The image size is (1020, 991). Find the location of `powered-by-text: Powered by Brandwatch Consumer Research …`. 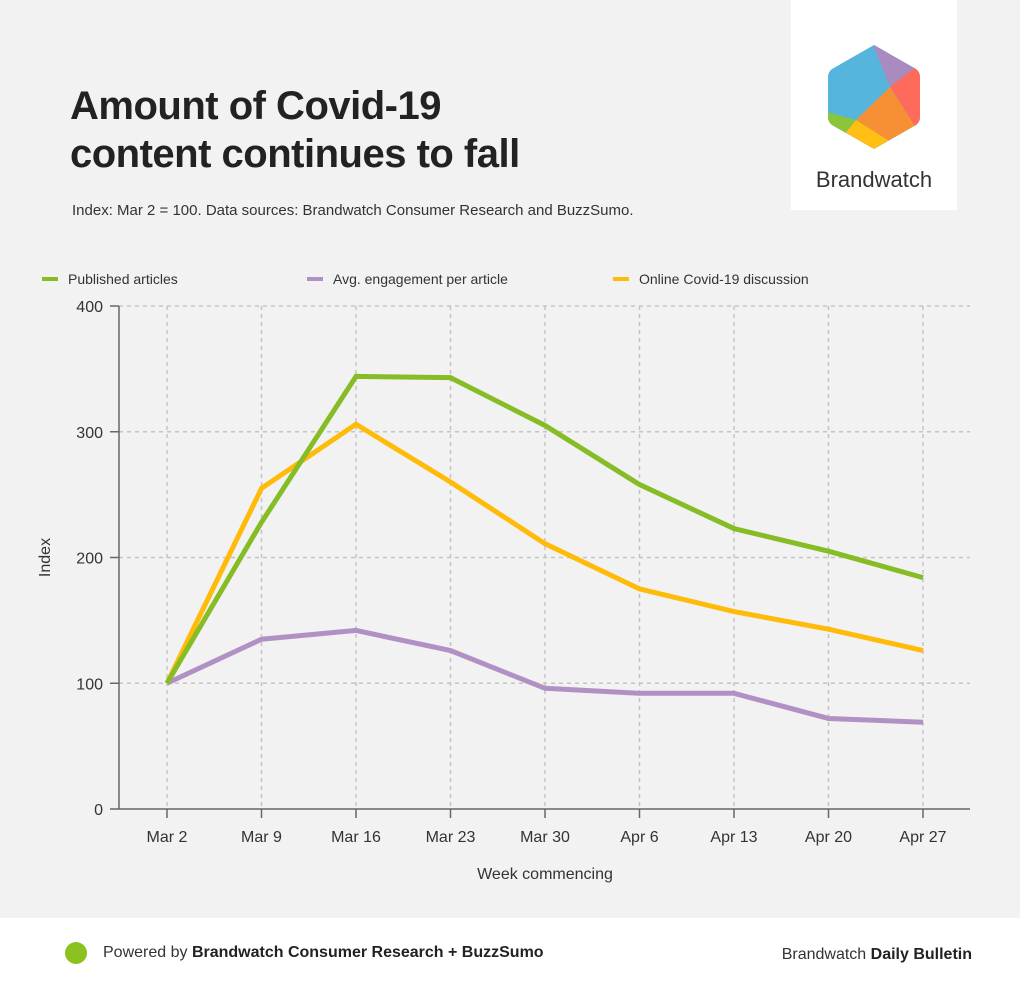

powered-by-text: Powered by Brandwatch Consumer Research … is located at coordinates (323, 953).